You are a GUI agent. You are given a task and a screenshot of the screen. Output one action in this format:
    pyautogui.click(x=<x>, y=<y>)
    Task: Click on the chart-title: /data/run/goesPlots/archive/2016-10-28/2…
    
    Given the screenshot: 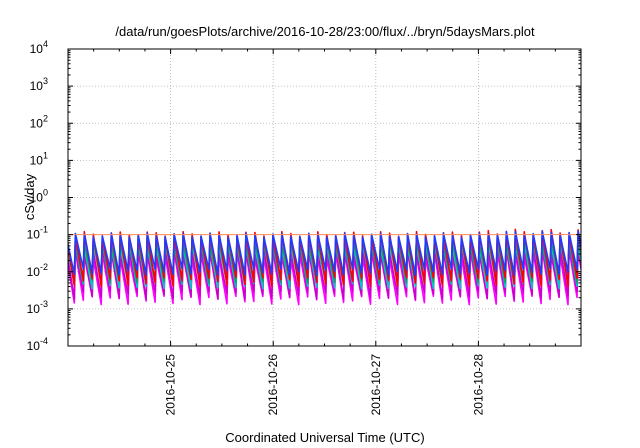 What is the action you would take?
    pyautogui.click(x=325, y=31)
    